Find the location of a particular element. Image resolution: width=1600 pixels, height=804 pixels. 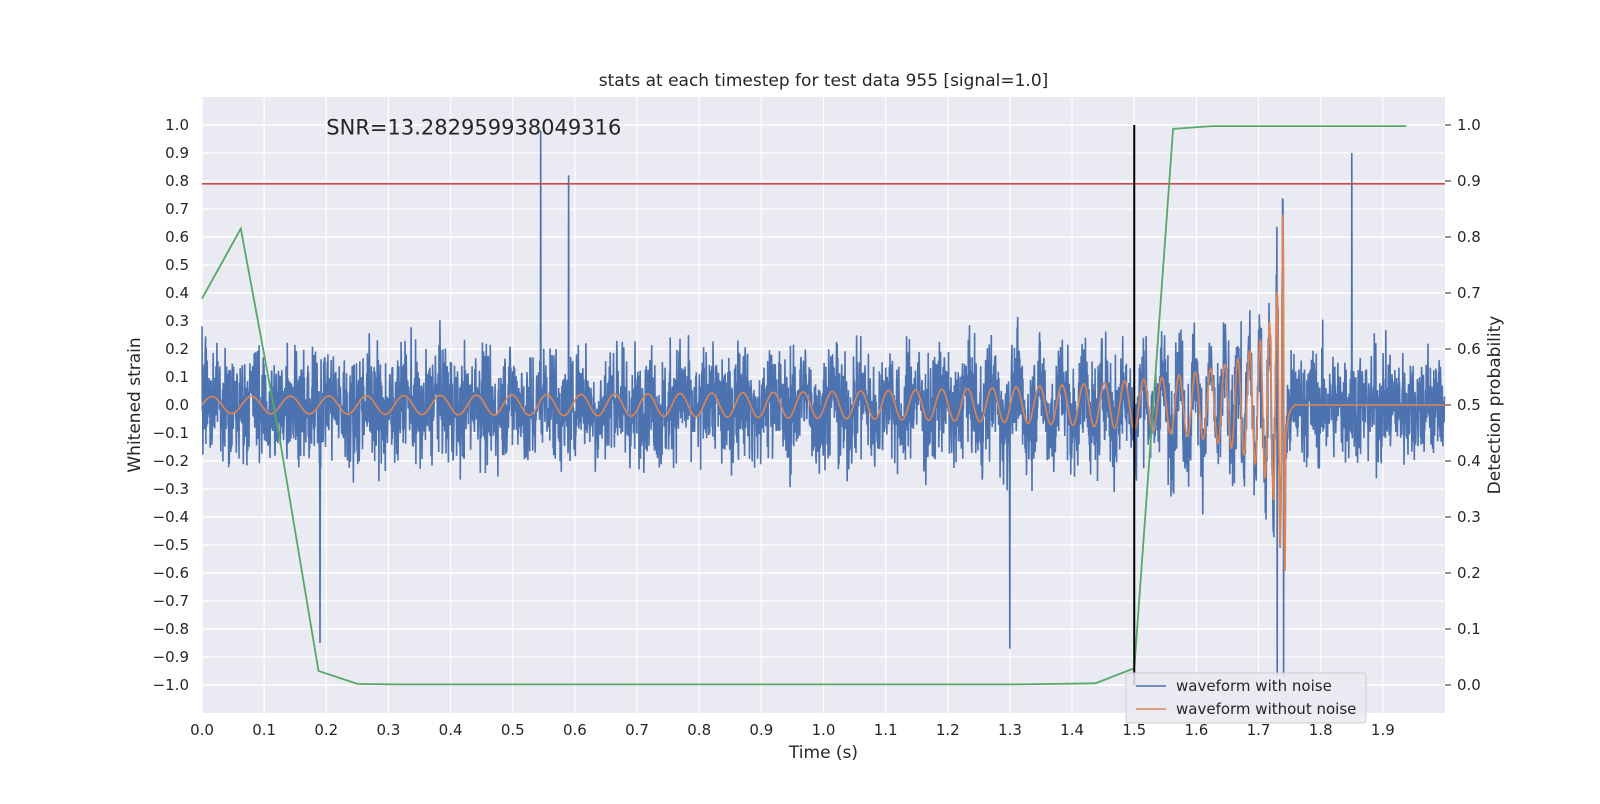

x-tick-label: 0.5 is located at coordinates (513, 730).